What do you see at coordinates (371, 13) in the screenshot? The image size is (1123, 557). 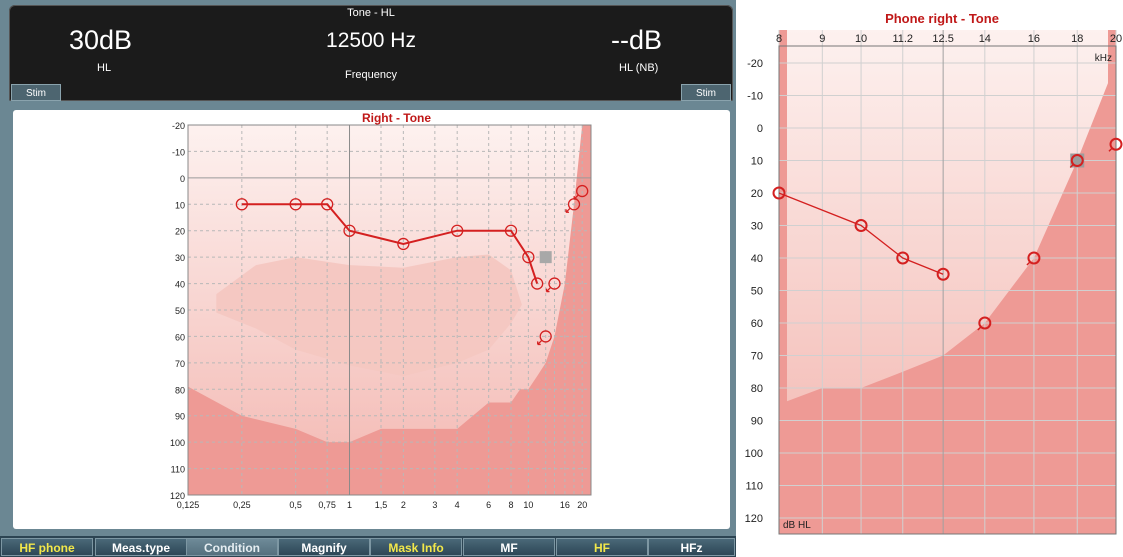 I see `display-title: Tone - HL` at bounding box center [371, 13].